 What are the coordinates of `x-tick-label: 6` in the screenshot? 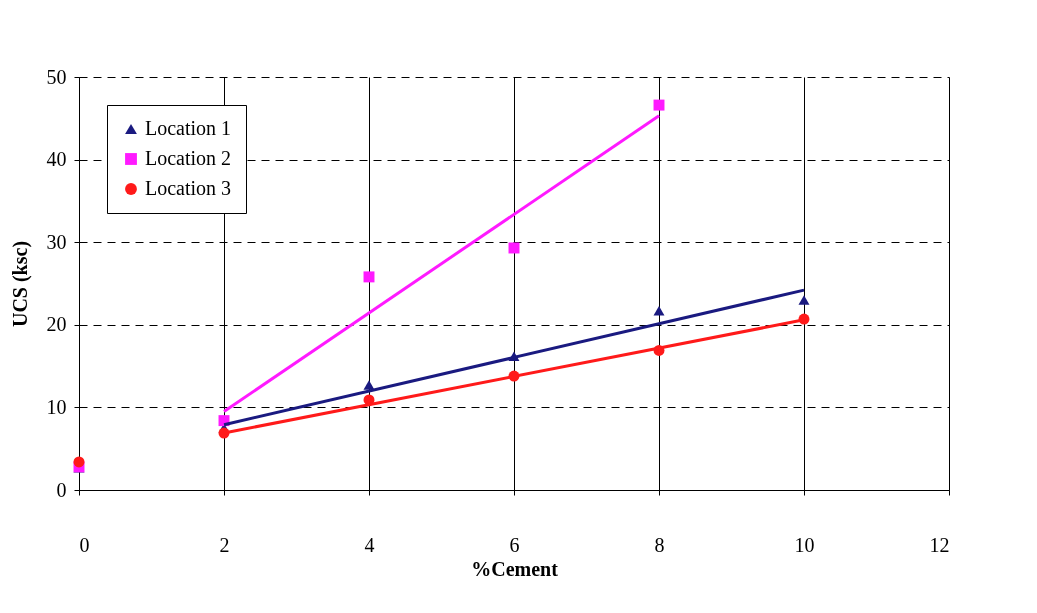 It's located at (514, 544).